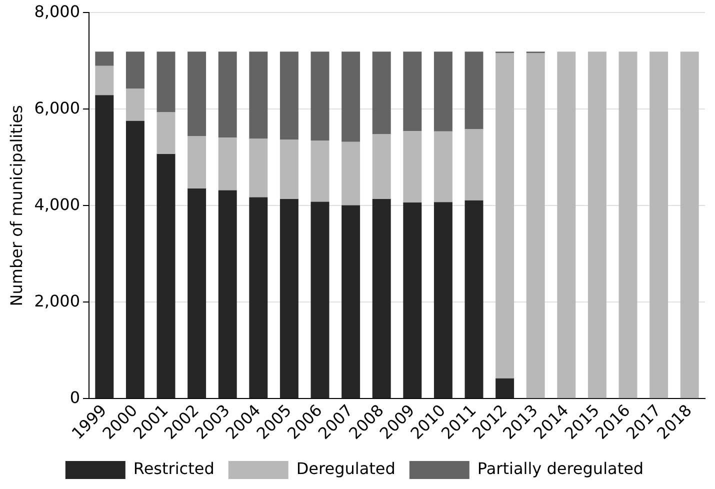 This screenshot has width=715, height=489. Describe the element at coordinates (57, 204) in the screenshot. I see `y-tick-label: 4,000` at that location.